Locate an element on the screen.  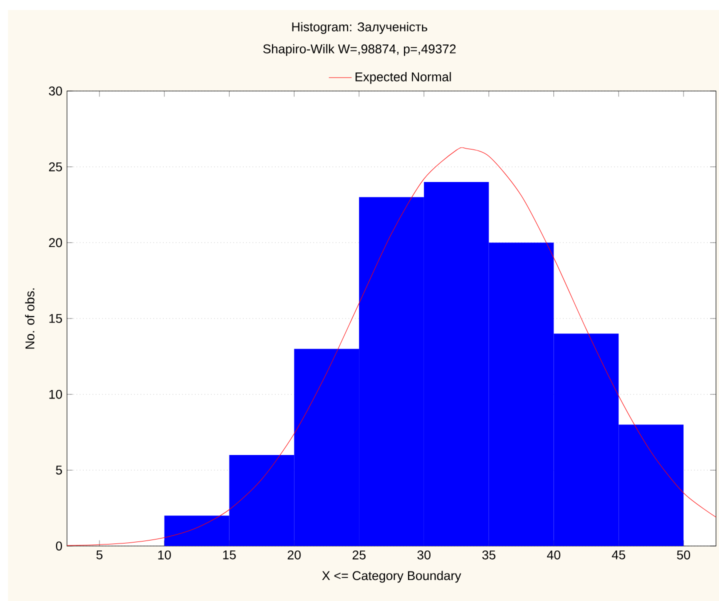
y-axis-title: No. of obs. is located at coordinates (29, 318).